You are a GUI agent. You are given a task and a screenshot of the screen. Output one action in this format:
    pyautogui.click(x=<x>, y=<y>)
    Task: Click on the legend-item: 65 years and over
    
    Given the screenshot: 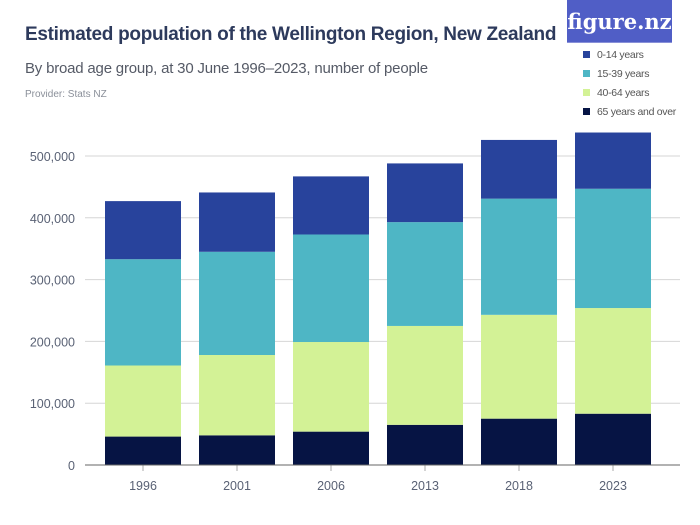 What is the action you would take?
    pyautogui.click(x=629, y=111)
    